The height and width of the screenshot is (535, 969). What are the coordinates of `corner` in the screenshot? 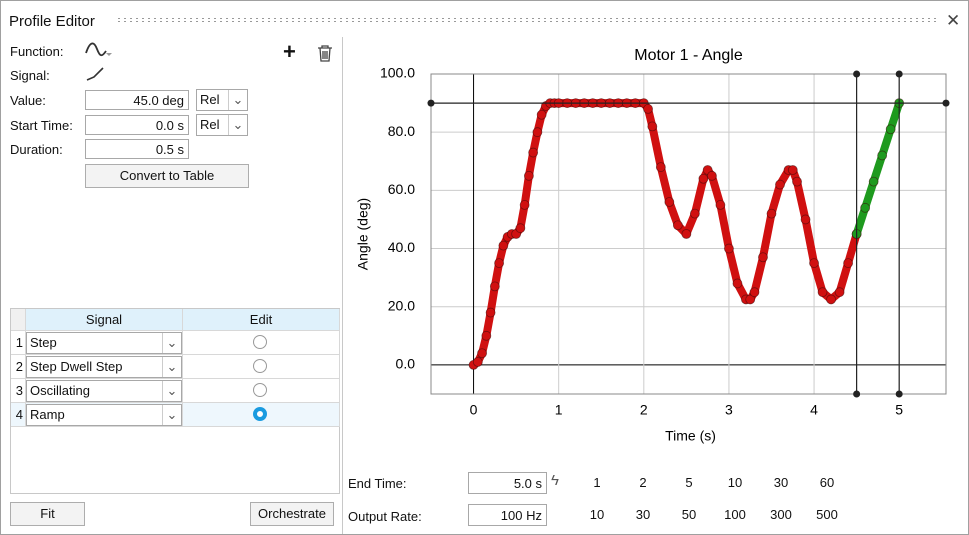 It's located at (18, 320).